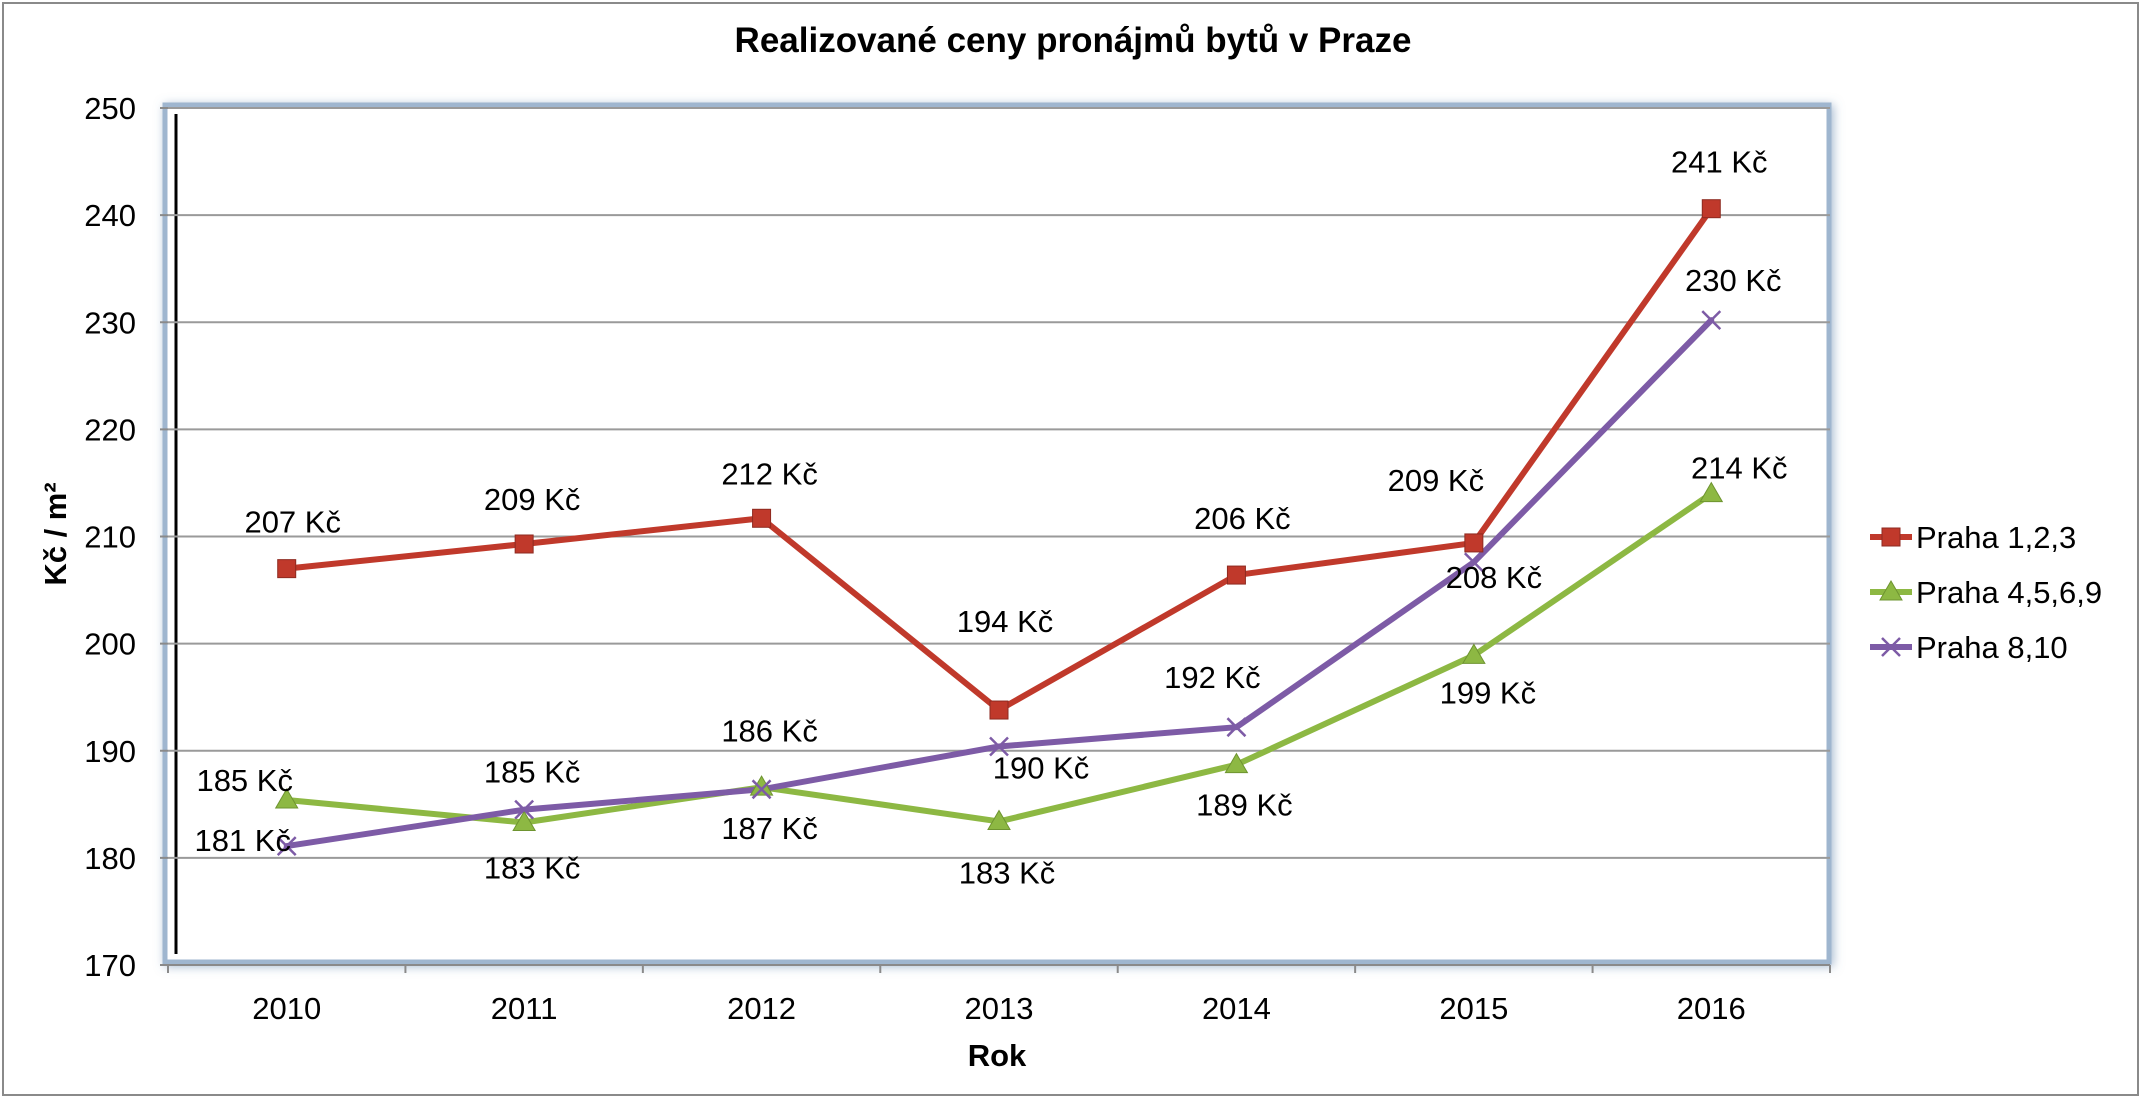 The height and width of the screenshot is (1100, 2143). What do you see at coordinates (1236, 1008) in the screenshot?
I see `x-tick-label: 2014` at bounding box center [1236, 1008].